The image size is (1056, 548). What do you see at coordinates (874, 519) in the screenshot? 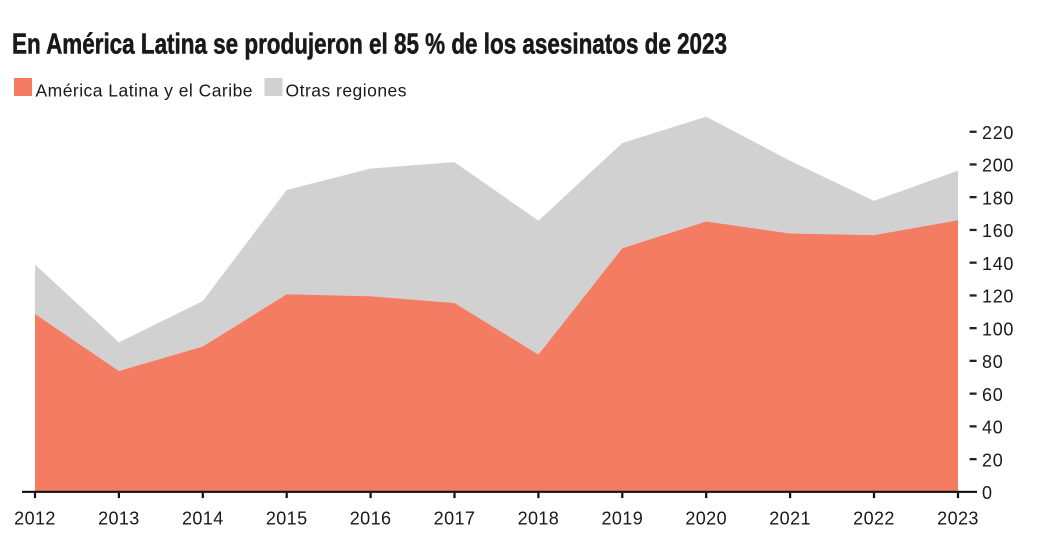
I see `svg-text: 2022` at bounding box center [874, 519].